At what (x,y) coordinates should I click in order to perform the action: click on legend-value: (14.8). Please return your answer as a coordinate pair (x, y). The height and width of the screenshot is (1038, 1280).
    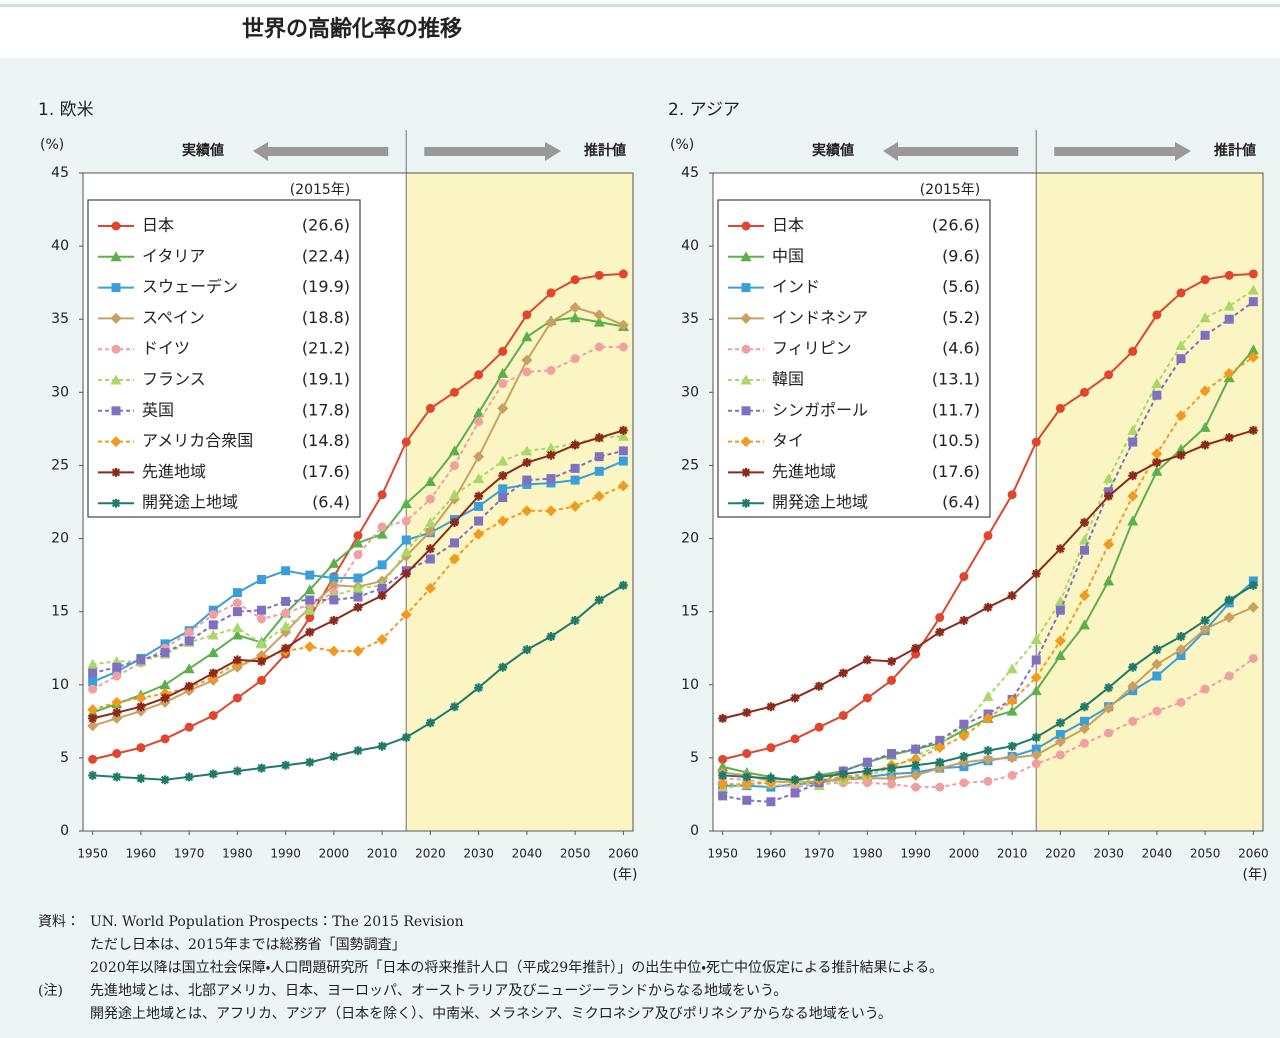
    Looking at the image, I should click on (326, 440).